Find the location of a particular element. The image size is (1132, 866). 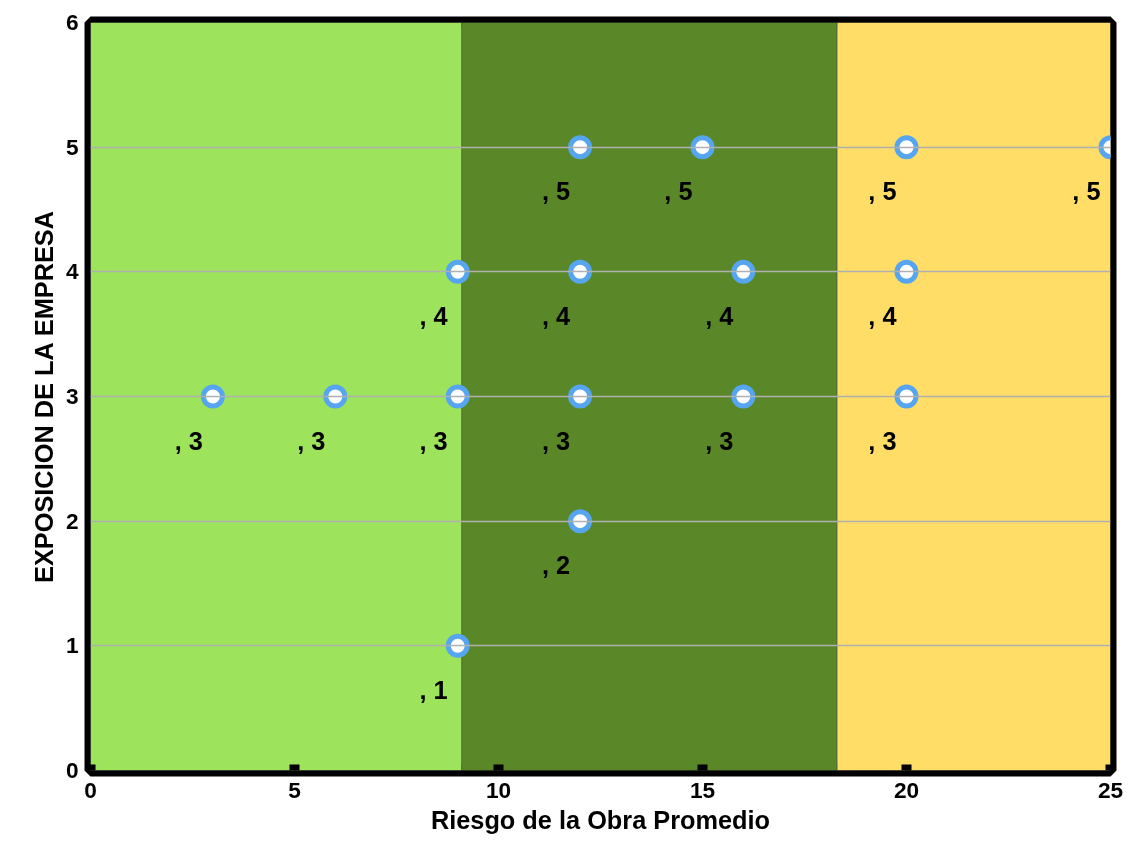

x-tick-label: 5 is located at coordinates (294, 789).